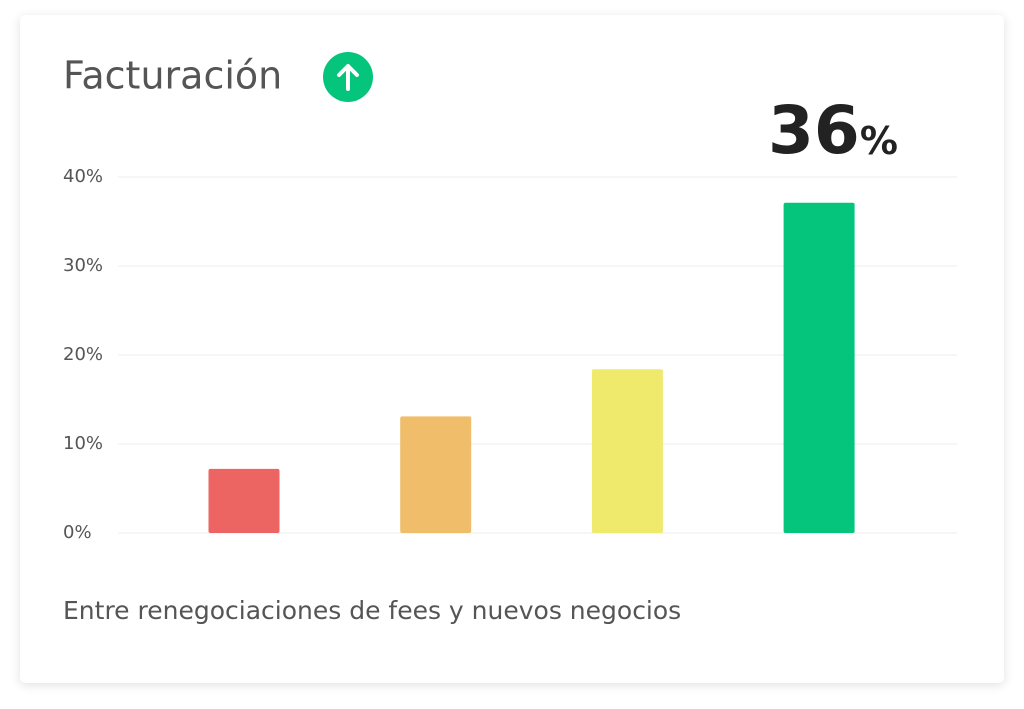 Image resolution: width=1024 pixels, height=709 pixels. I want to click on y-tick-label: 20%, so click(83, 354).